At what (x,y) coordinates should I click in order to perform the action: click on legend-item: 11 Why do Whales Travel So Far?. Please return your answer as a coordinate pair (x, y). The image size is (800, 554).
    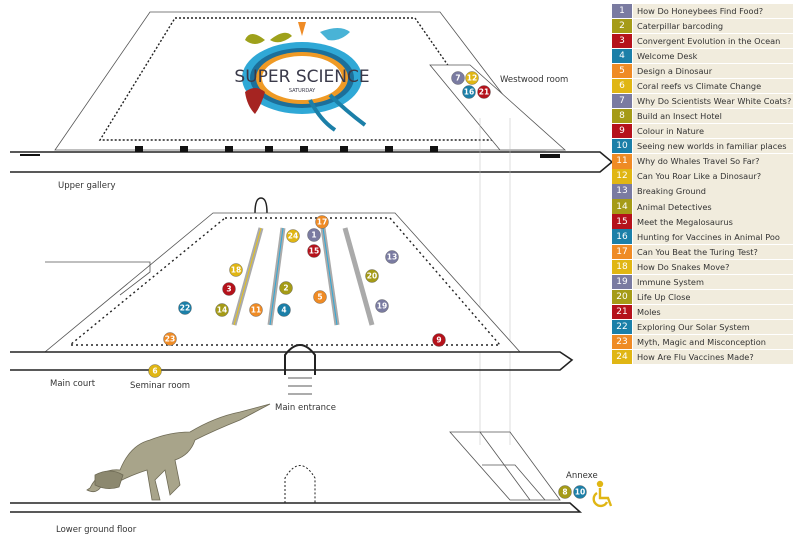
    Looking at the image, I should click on (702, 161).